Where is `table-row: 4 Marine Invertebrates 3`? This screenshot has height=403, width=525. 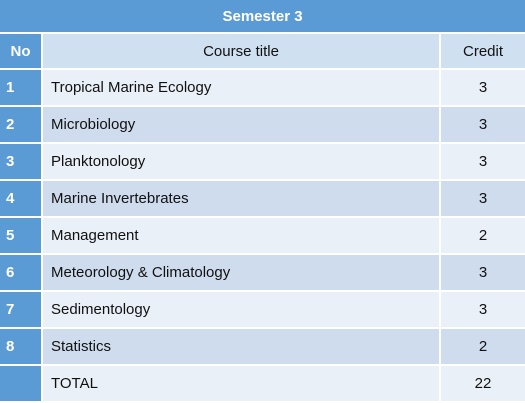 table-row: 4 Marine Invertebrates 3 is located at coordinates (262, 198).